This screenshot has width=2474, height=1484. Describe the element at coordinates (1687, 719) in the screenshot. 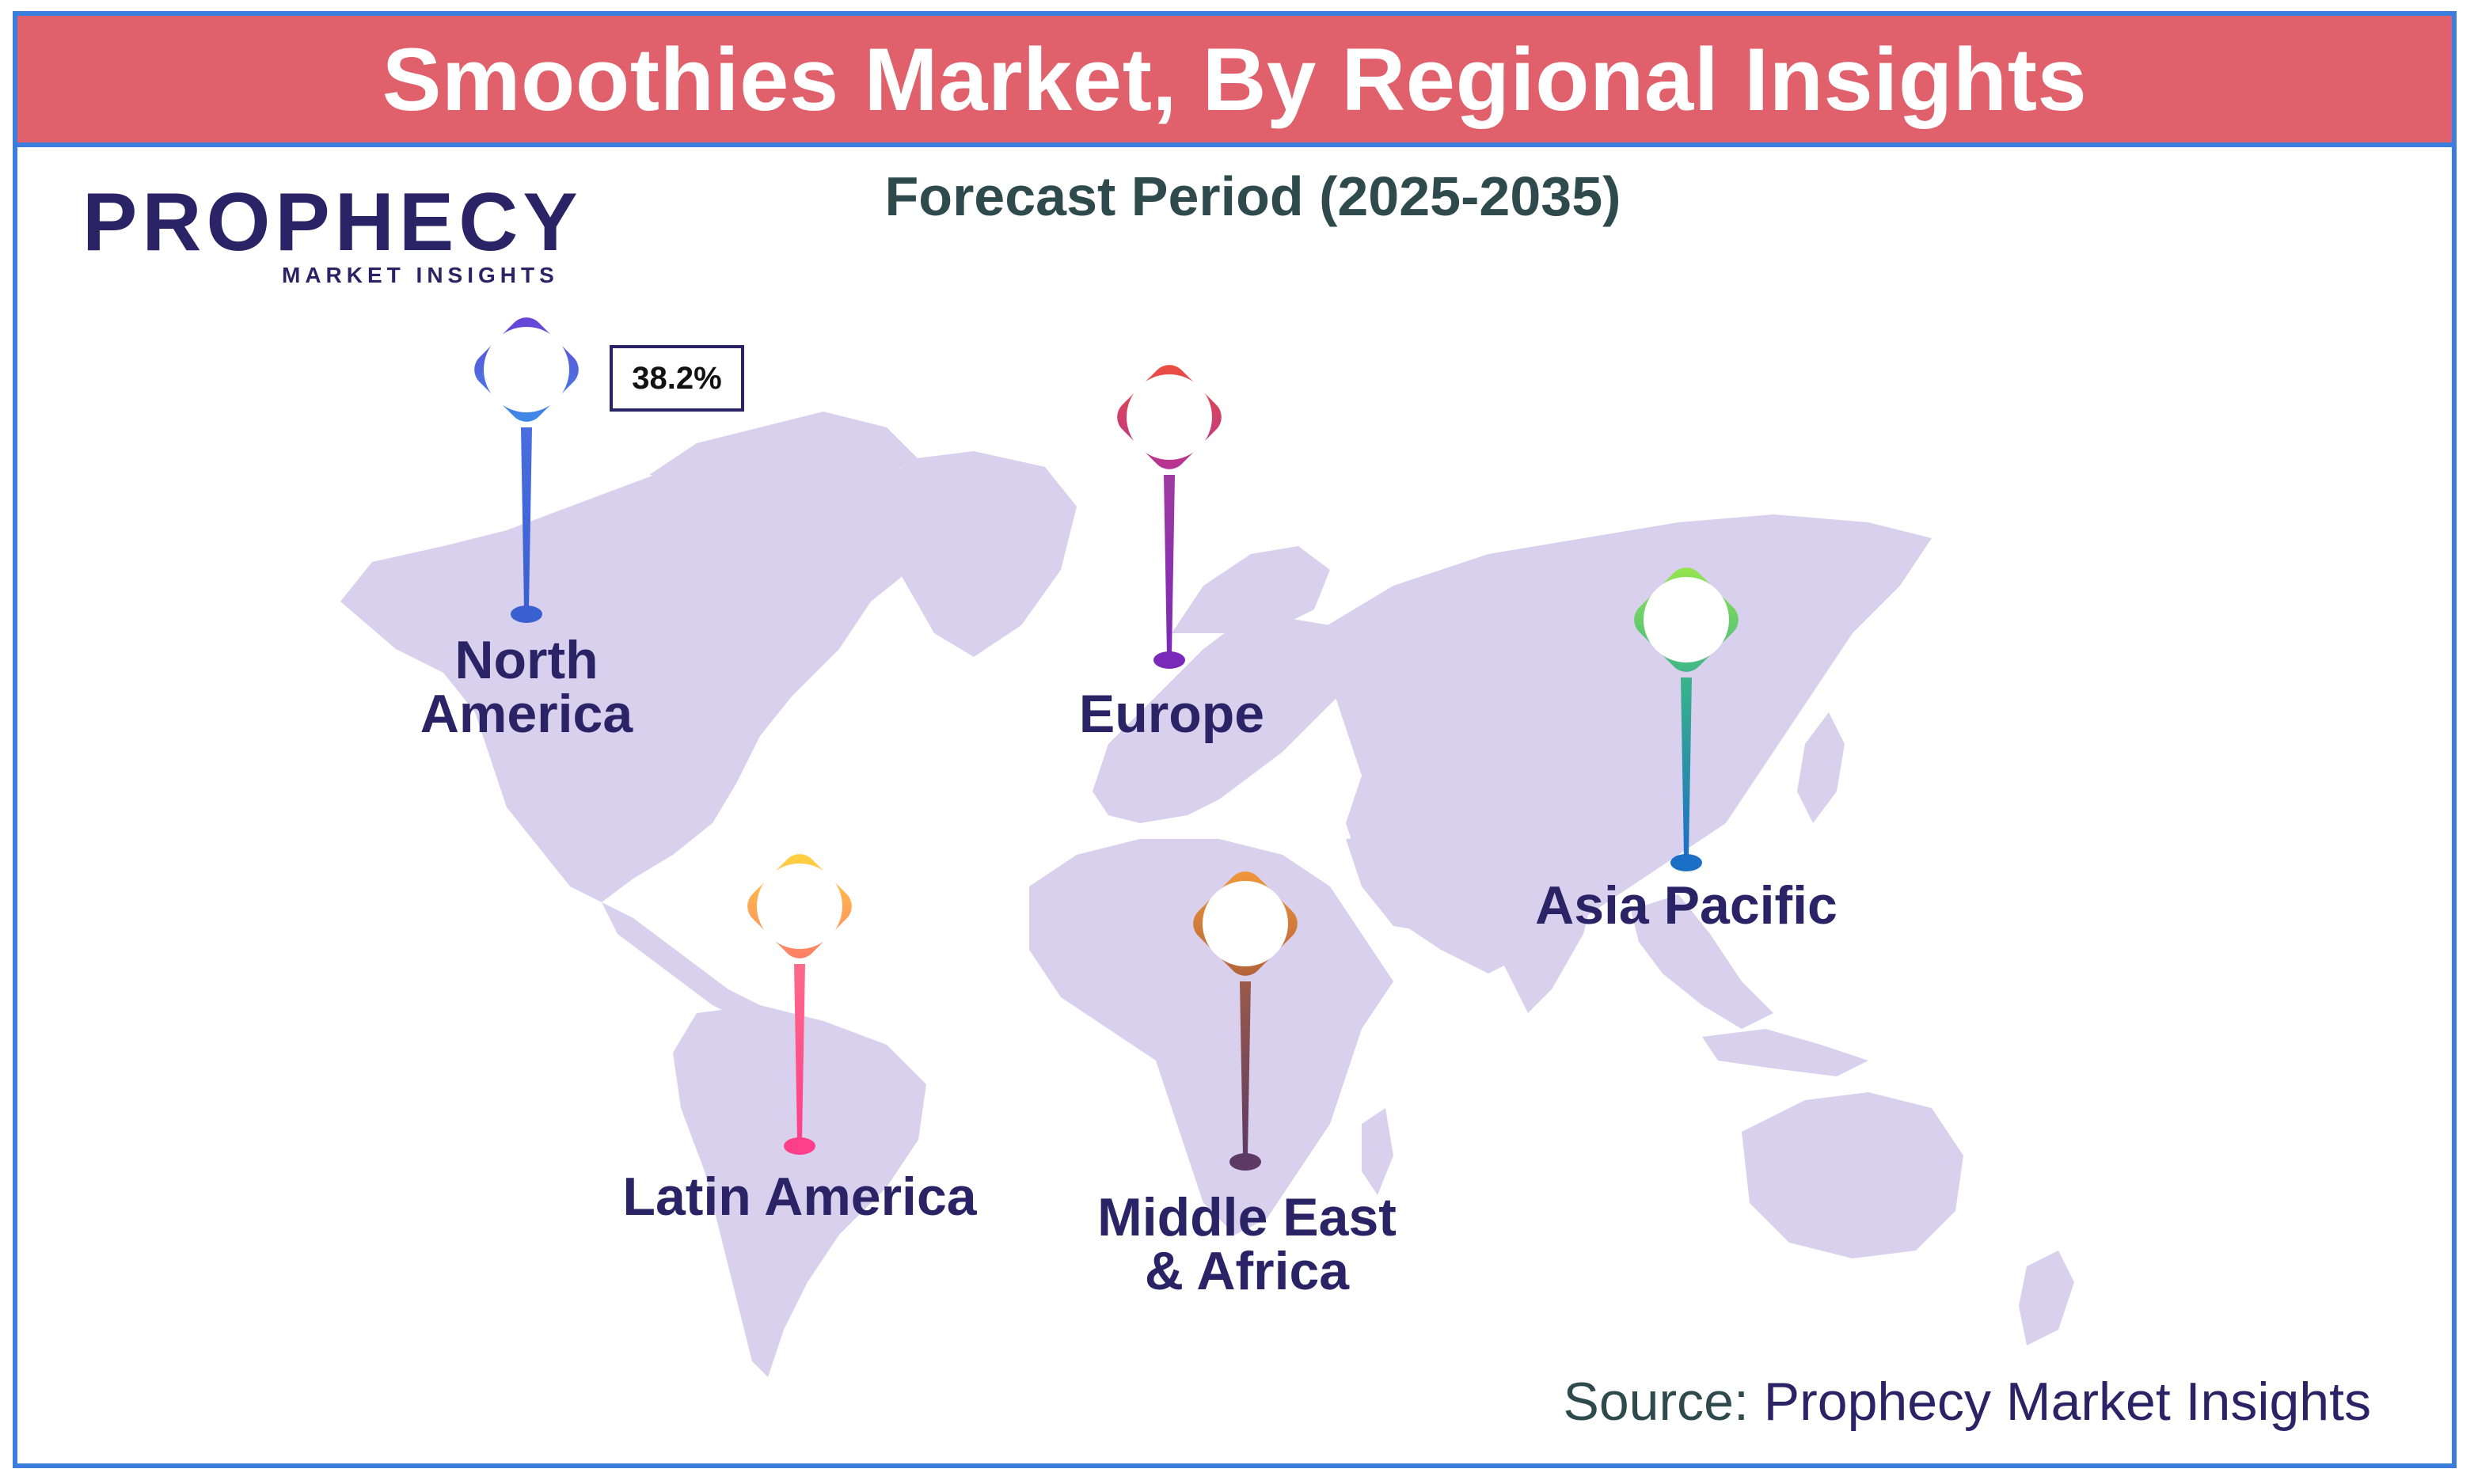

I see `pin-asia-pacific` at that location.